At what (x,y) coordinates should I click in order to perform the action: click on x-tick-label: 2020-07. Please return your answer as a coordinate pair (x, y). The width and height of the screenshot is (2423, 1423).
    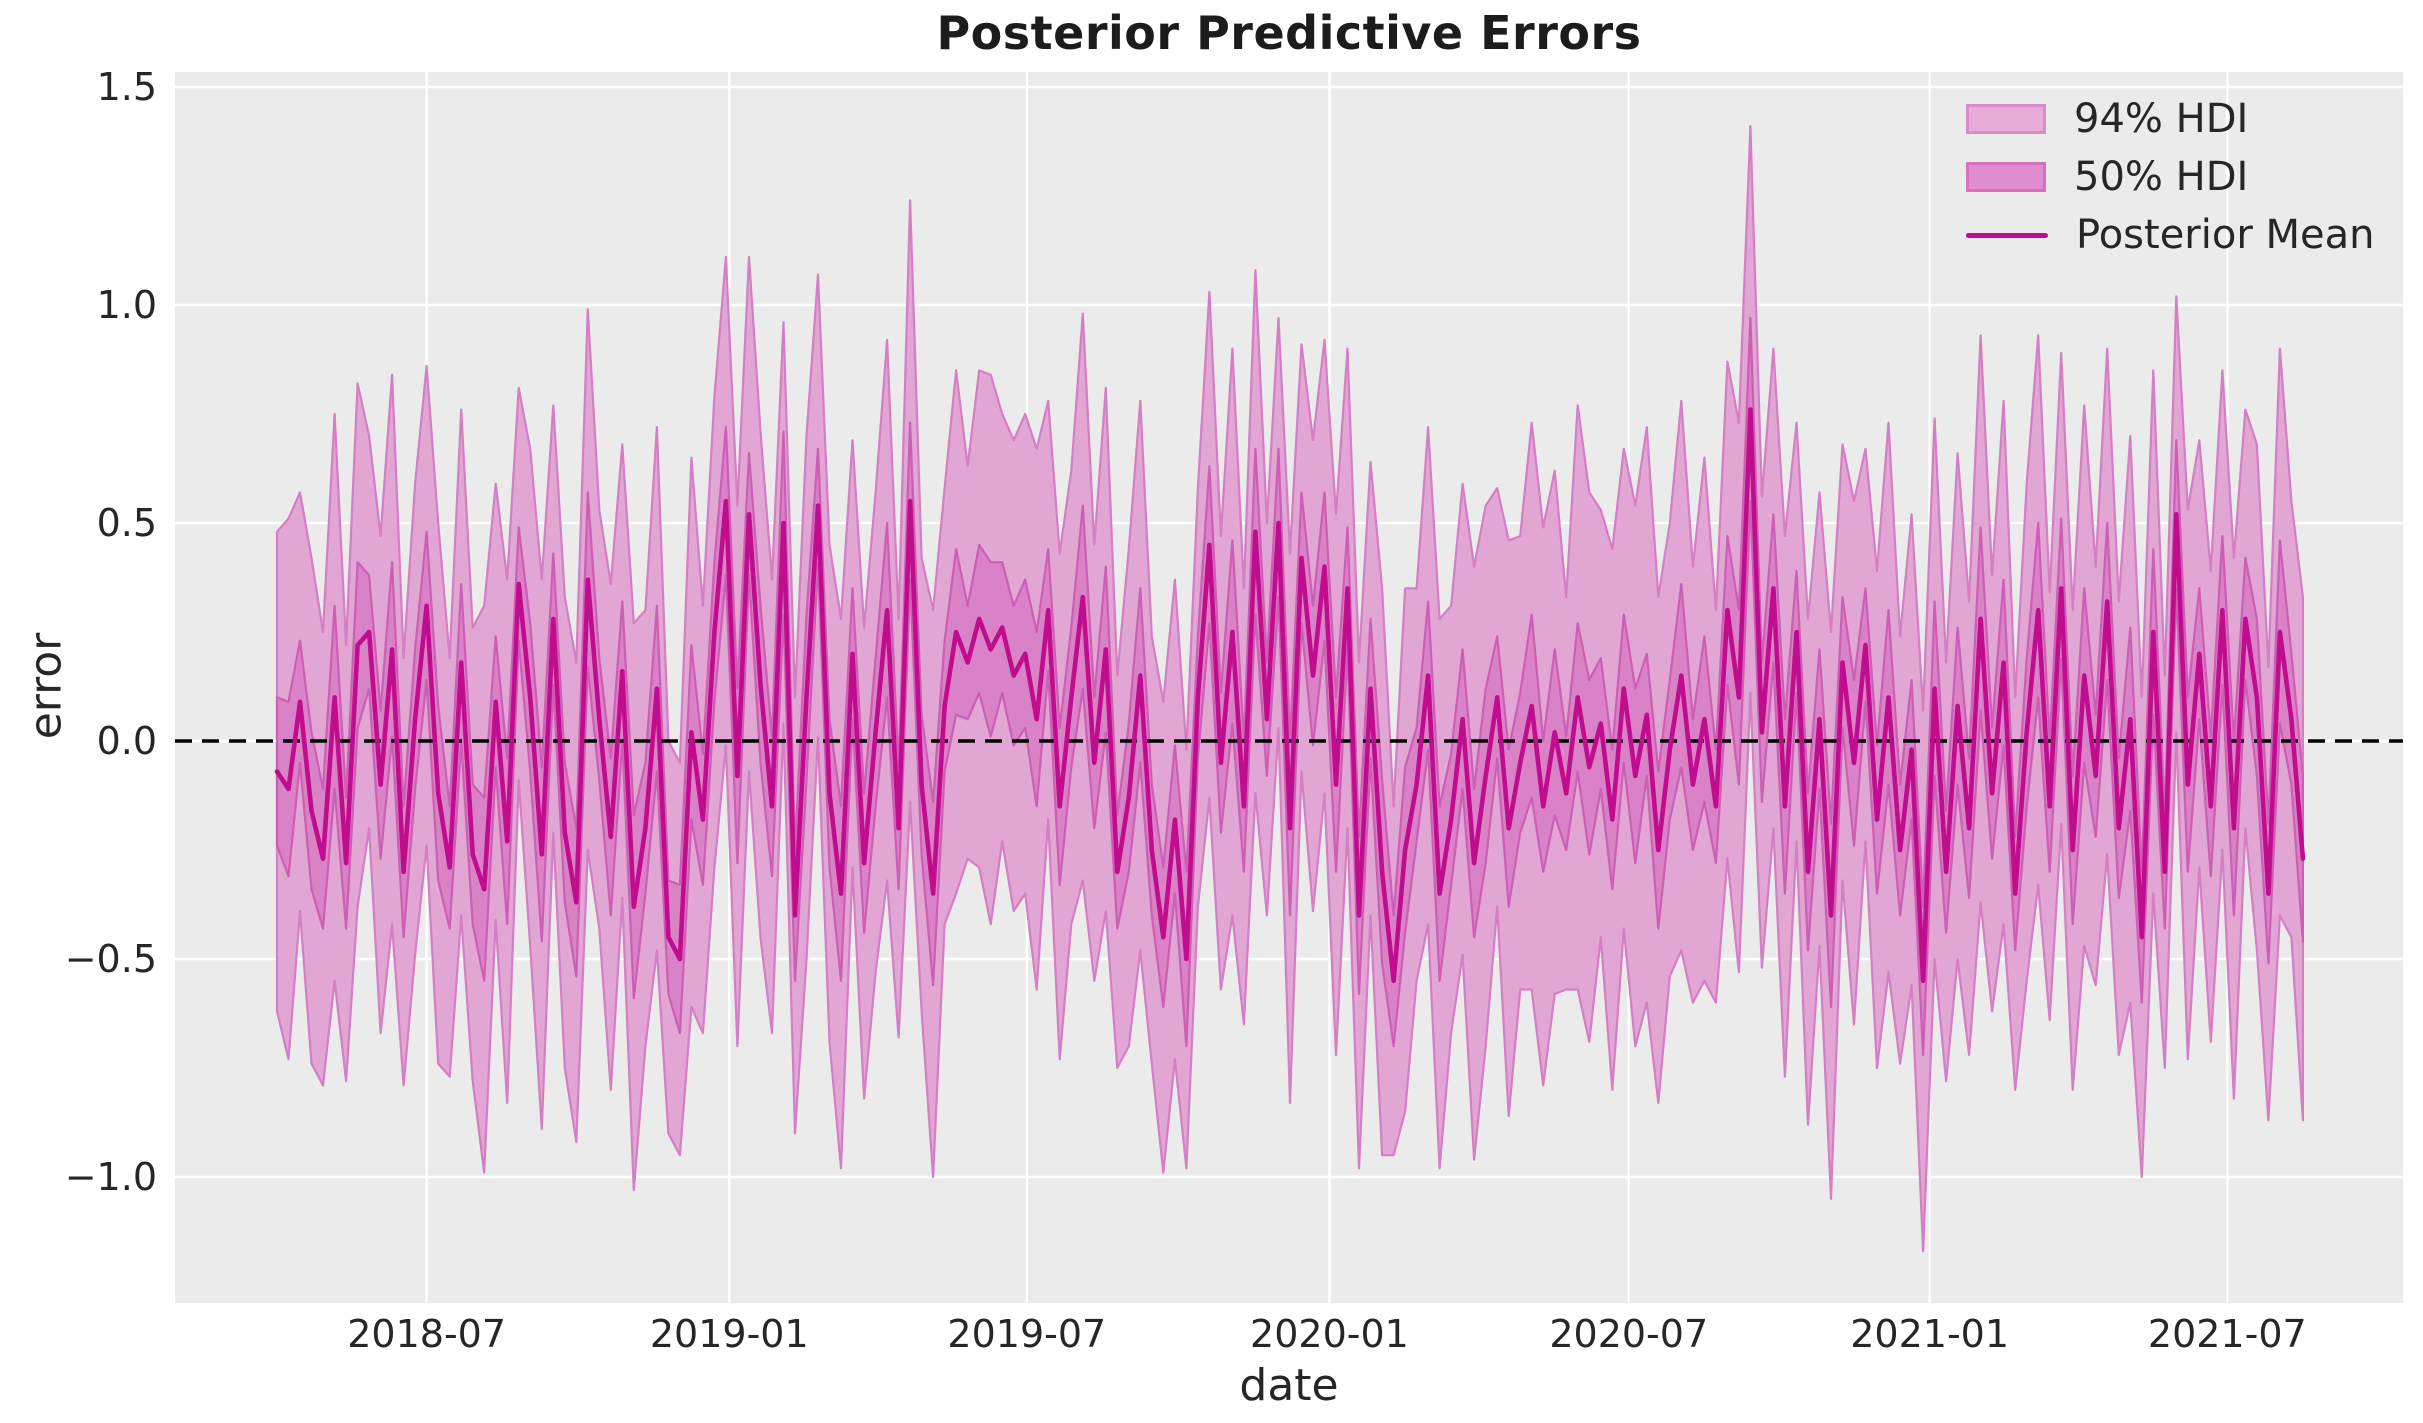
    Looking at the image, I should click on (1629, 1334).